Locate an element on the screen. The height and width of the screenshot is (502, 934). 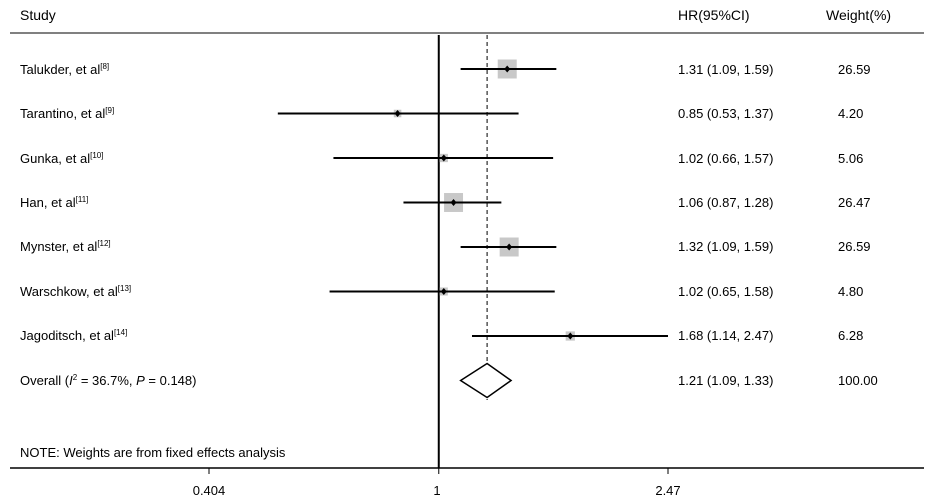
study-label: Han, et al[11] is located at coordinates (54, 202).